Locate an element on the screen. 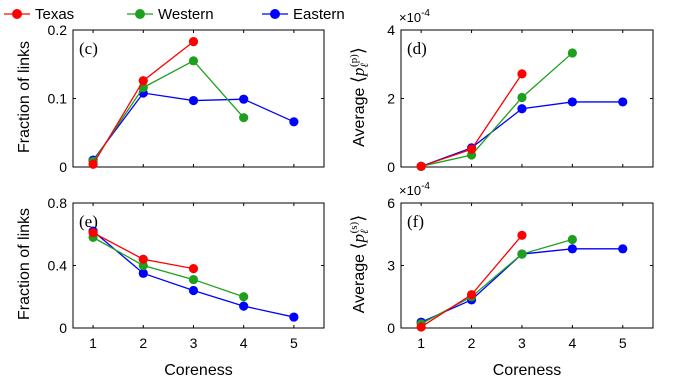 This screenshot has width=677, height=383. panel-label: (c) is located at coordinates (88, 48).